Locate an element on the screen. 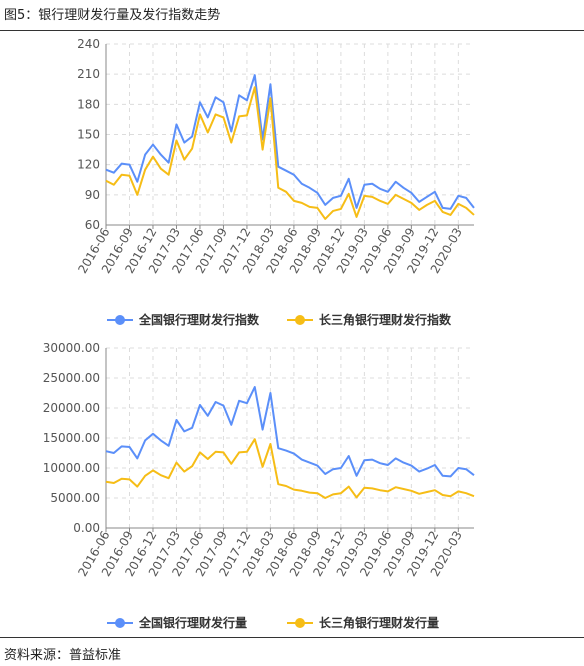  legend-item-1: 长三角银行理财发行指数 is located at coordinates (369, 319).